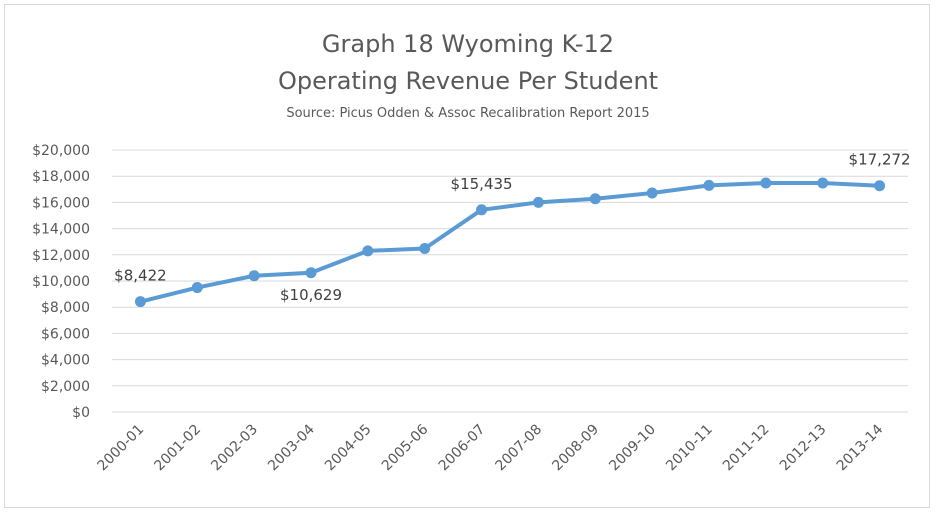 Image resolution: width=936 pixels, height=514 pixels. I want to click on x-tick-label: 2009-10, so click(632, 448).